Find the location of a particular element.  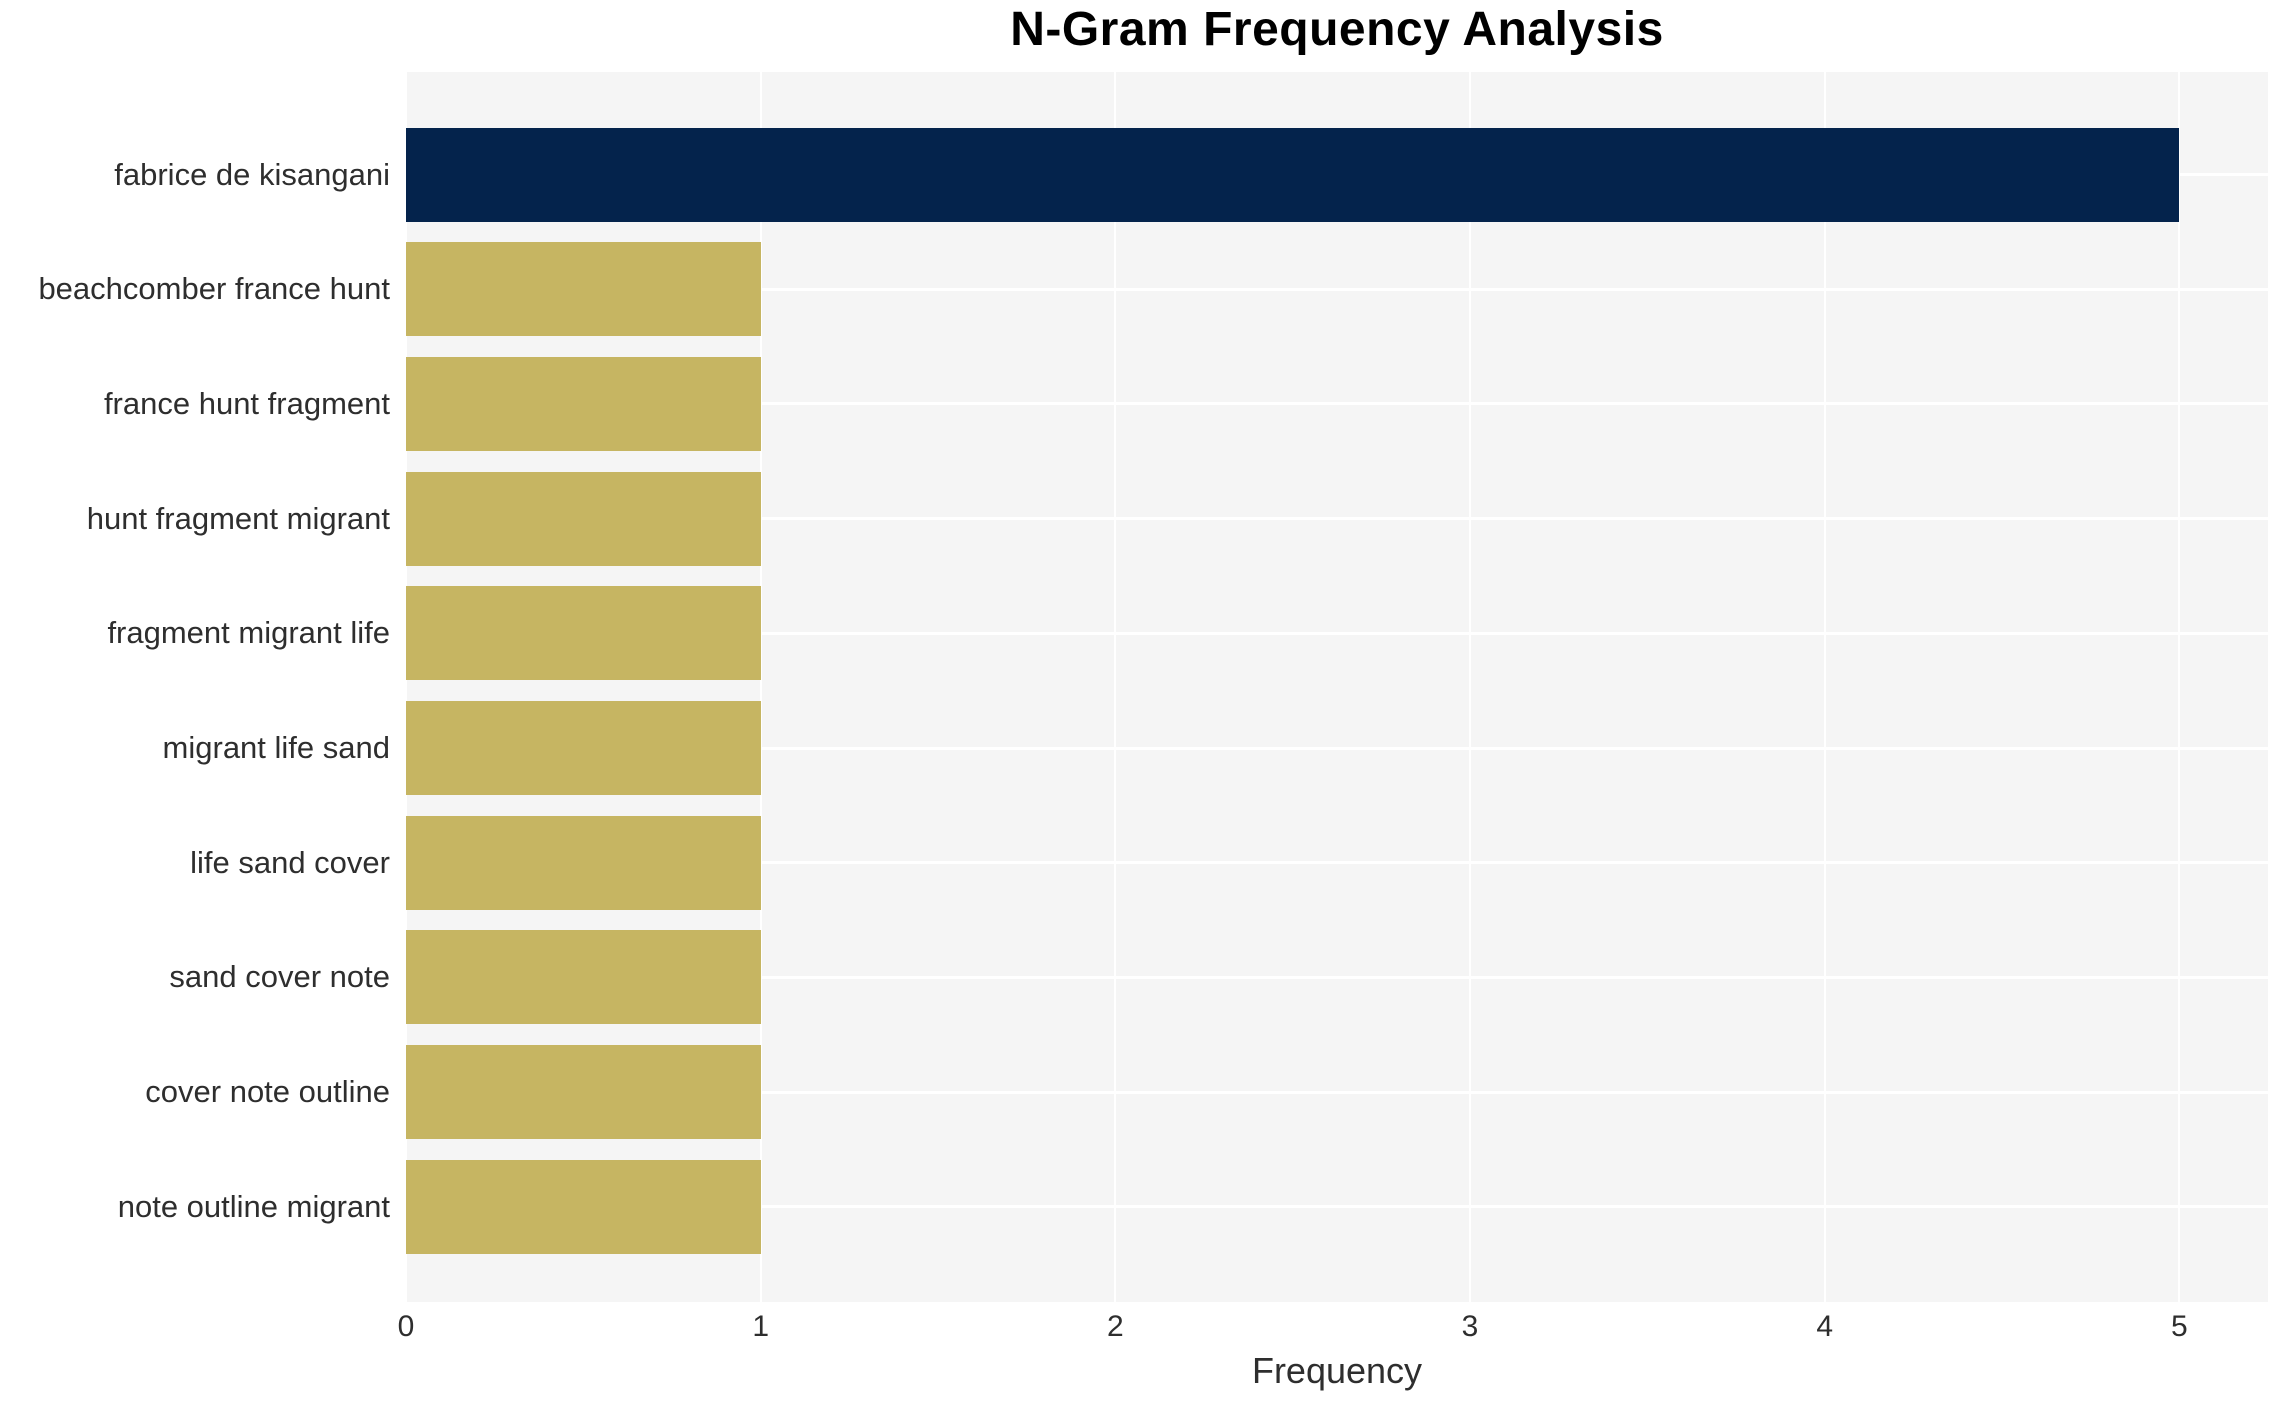

x-tick-label: 4 is located at coordinates (1824, 1326).